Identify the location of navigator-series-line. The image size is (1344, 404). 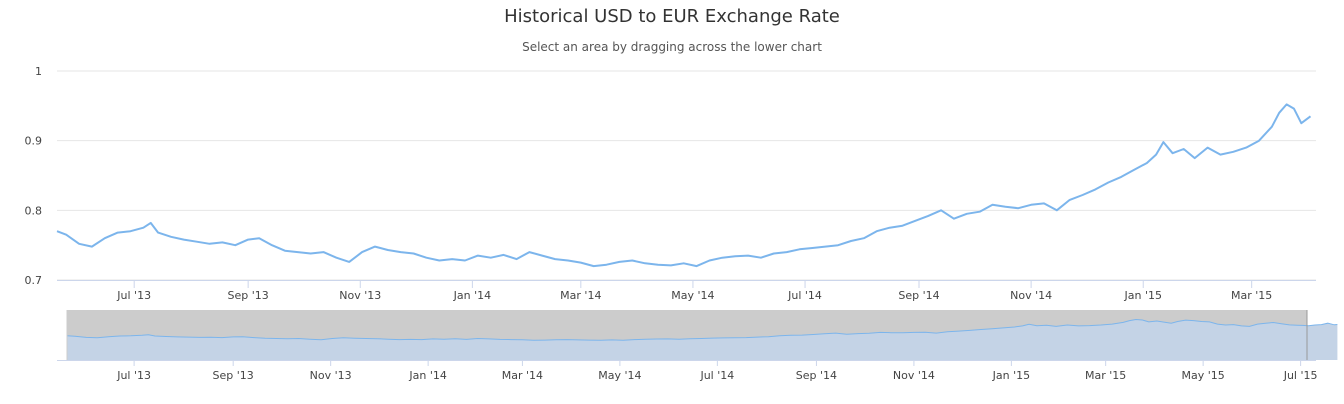
(702, 329).